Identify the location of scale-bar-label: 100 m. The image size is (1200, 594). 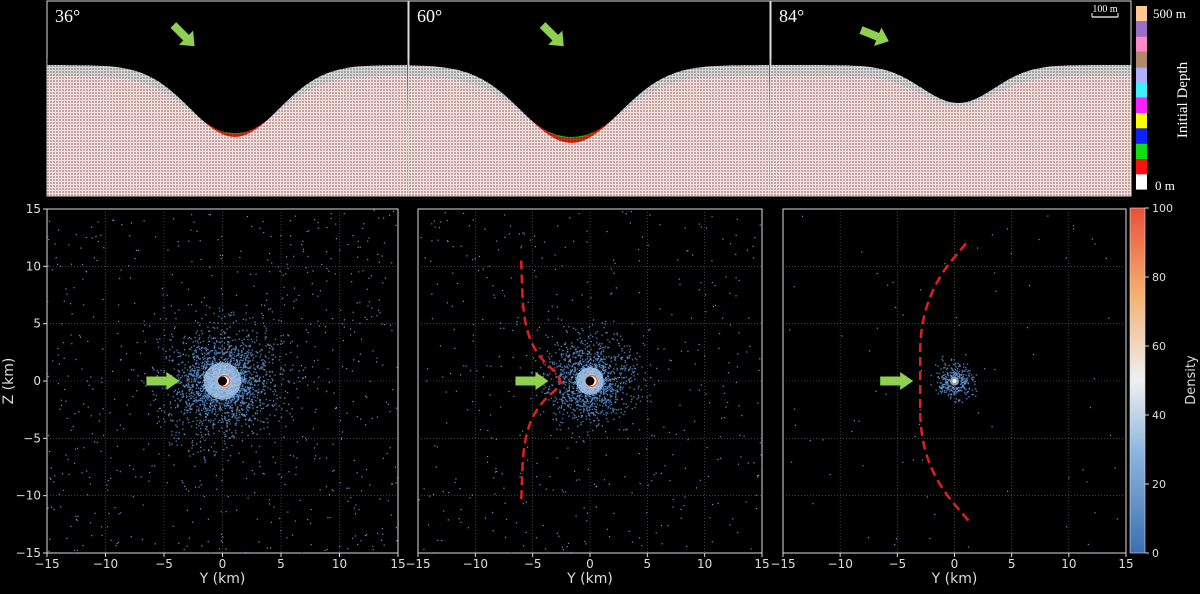
(1105, 9).